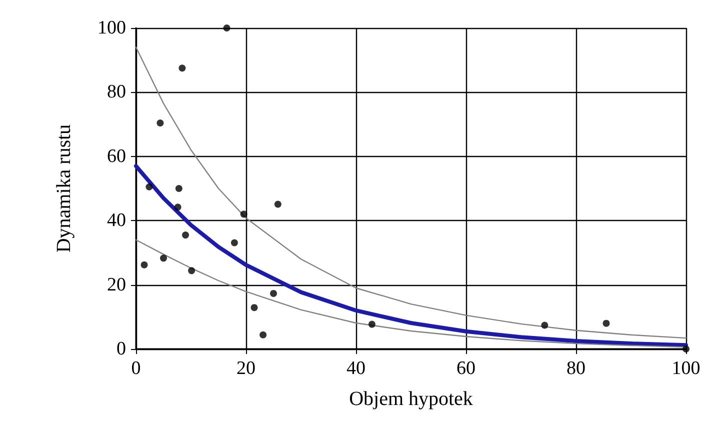  Describe the element at coordinates (116, 92) in the screenshot. I see `y-tick-label: 80` at that location.